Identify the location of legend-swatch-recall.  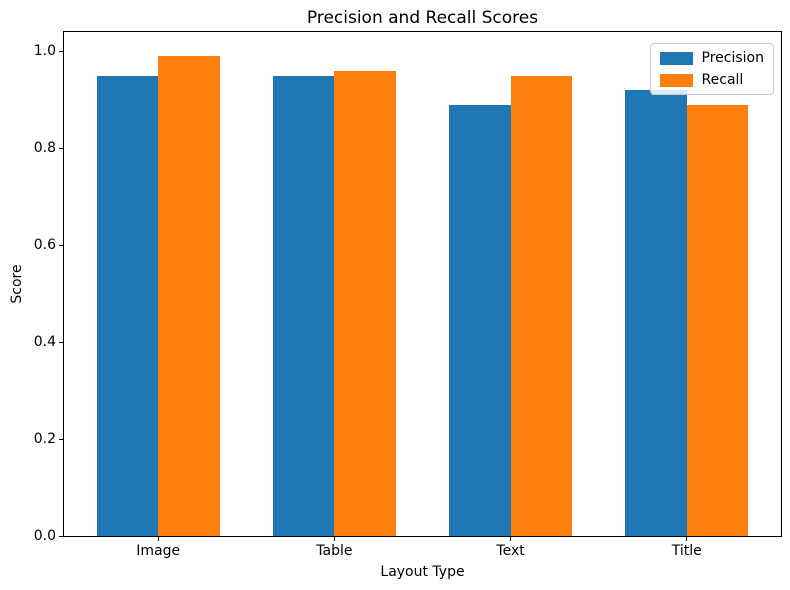
(676, 80).